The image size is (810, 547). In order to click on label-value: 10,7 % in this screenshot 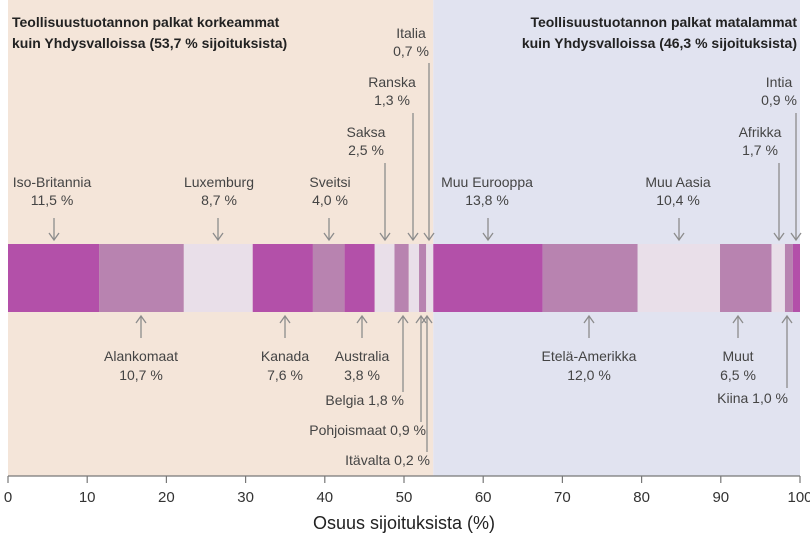, I will do `click(141, 375)`.